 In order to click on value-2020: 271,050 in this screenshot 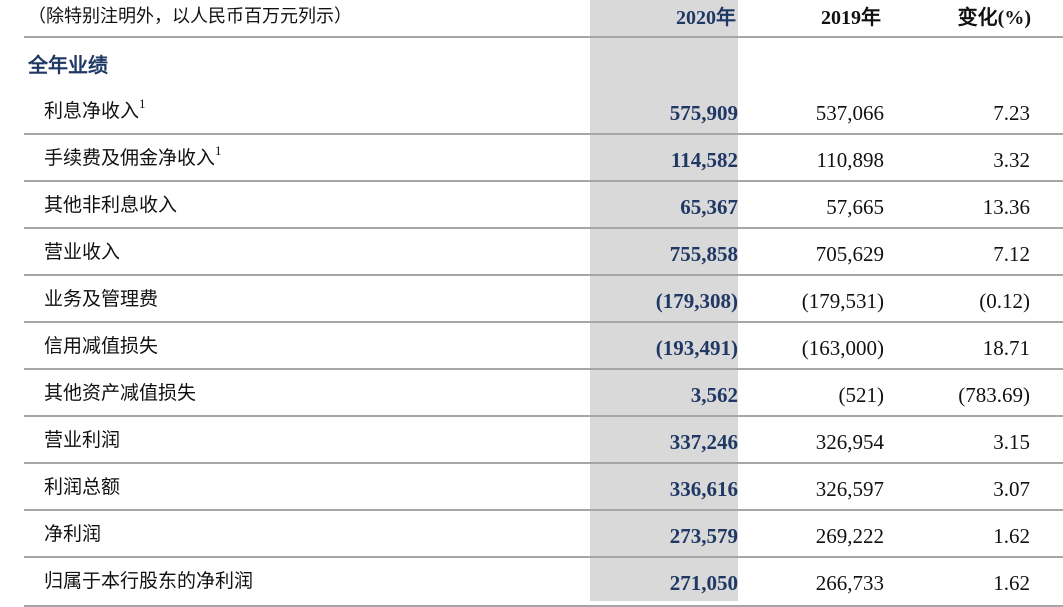, I will do `click(703, 583)`.